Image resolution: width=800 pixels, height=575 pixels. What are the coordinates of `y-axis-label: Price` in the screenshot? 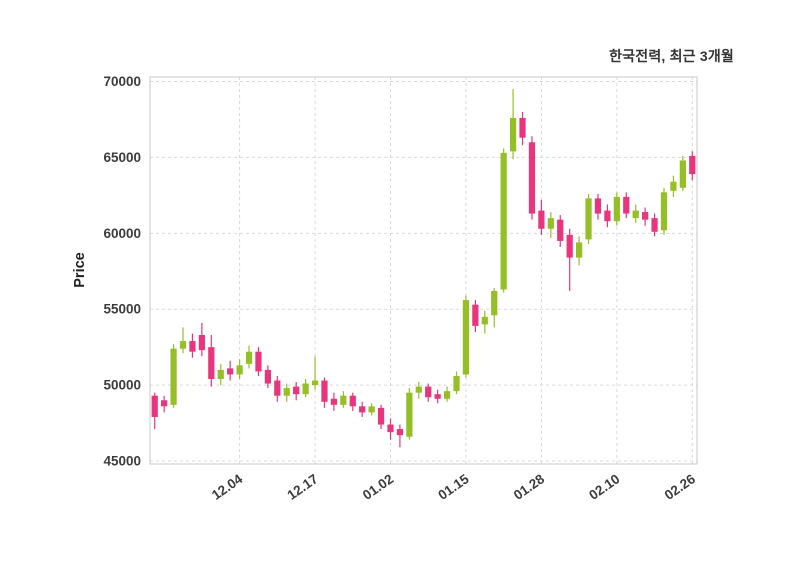 It's located at (80, 270).